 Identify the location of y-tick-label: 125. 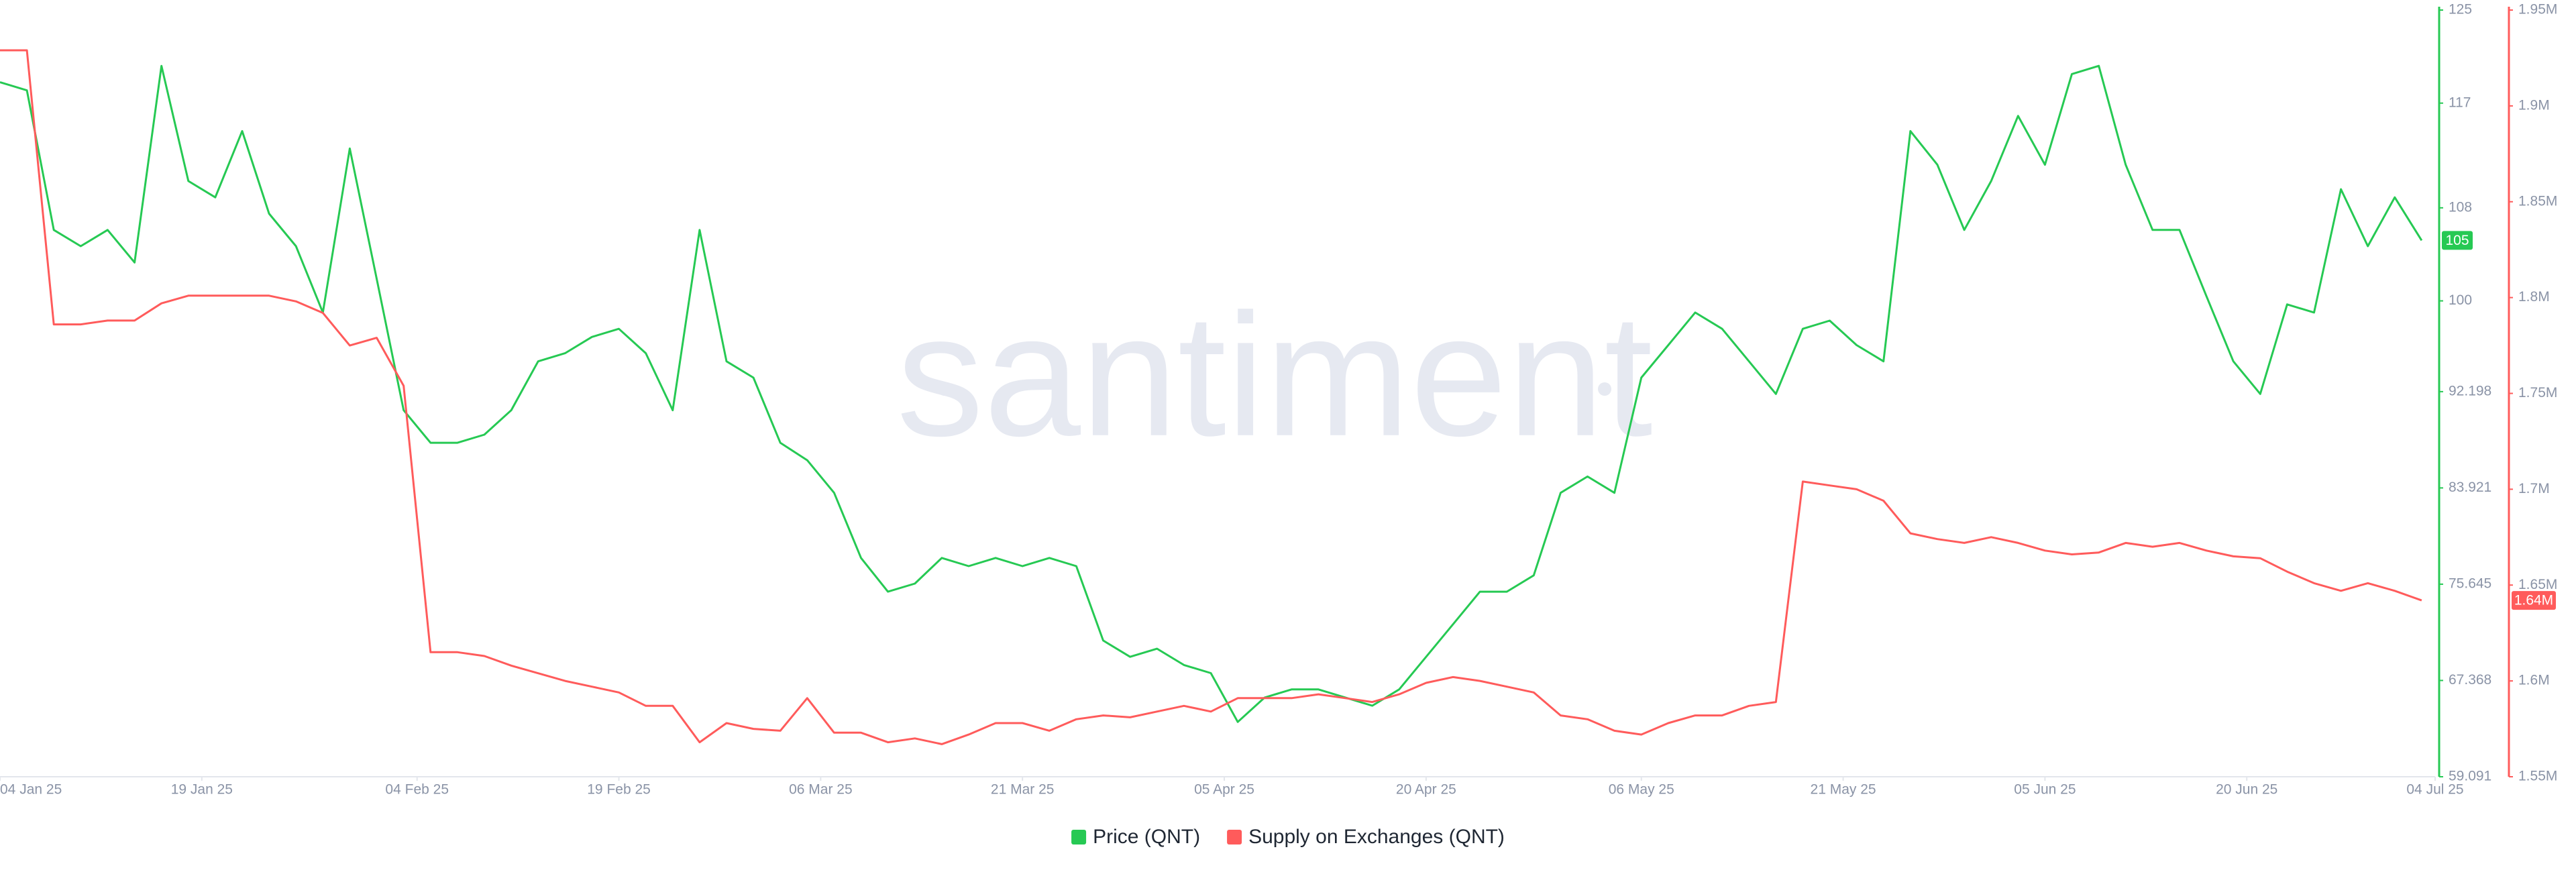
(2460, 9).